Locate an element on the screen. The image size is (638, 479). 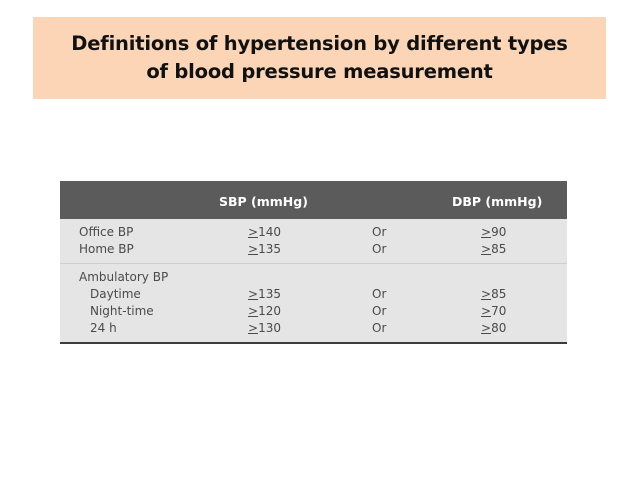
table-row: 24 h >130 Or >80 is located at coordinates (313, 328).